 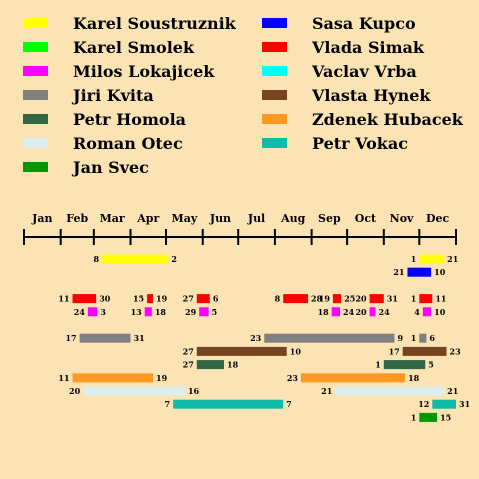 I want to click on bar-start-label: 18, so click(x=324, y=312).